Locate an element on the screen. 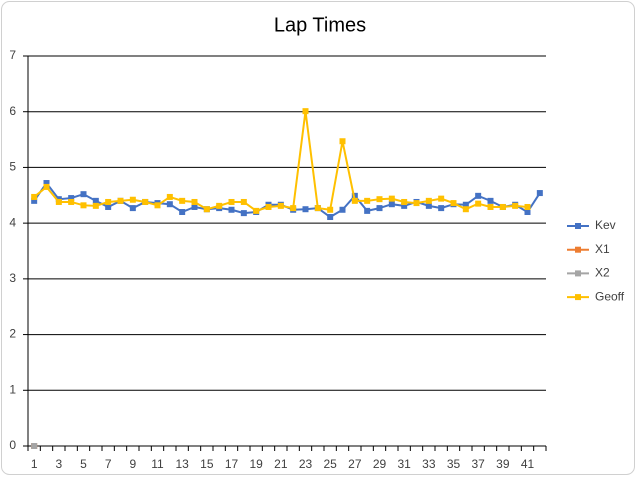 The width and height of the screenshot is (640, 480). y-tick-label: 7 is located at coordinates (12, 55).